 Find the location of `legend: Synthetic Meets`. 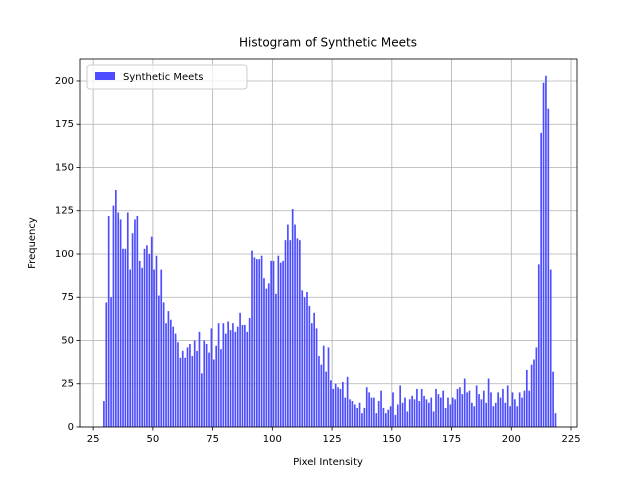

legend: Synthetic Meets is located at coordinates (167, 77).